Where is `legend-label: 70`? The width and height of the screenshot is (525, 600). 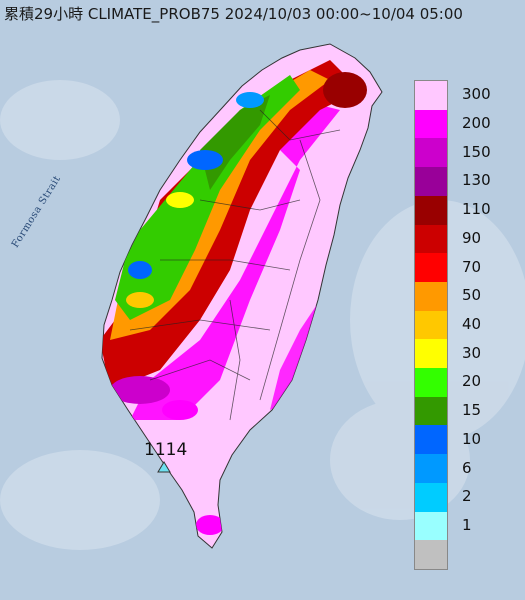 legend-label: 70 is located at coordinates (472, 266).